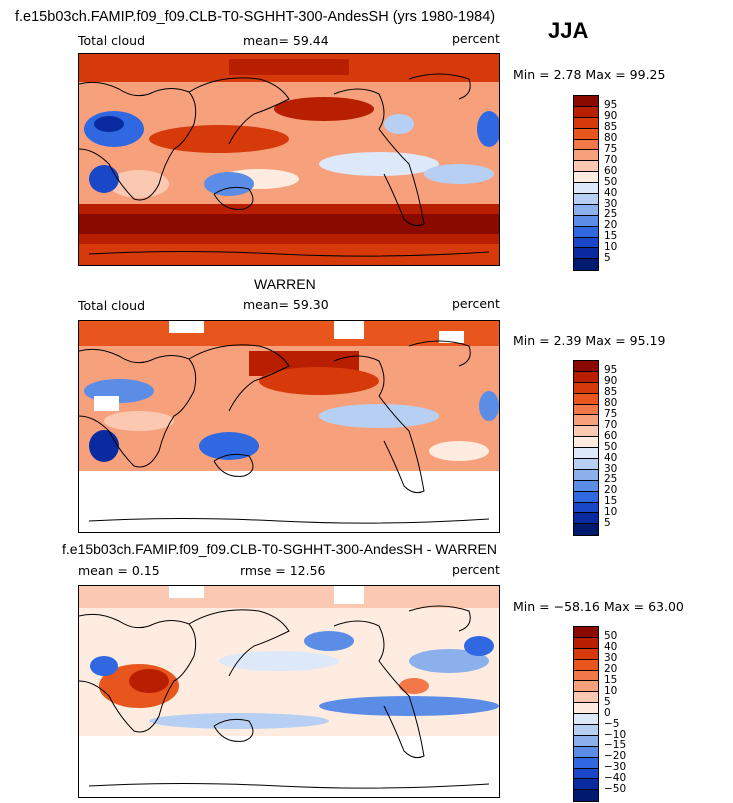  Describe the element at coordinates (476, 303) in the screenshot. I see `panel2-units-label: percent` at that location.